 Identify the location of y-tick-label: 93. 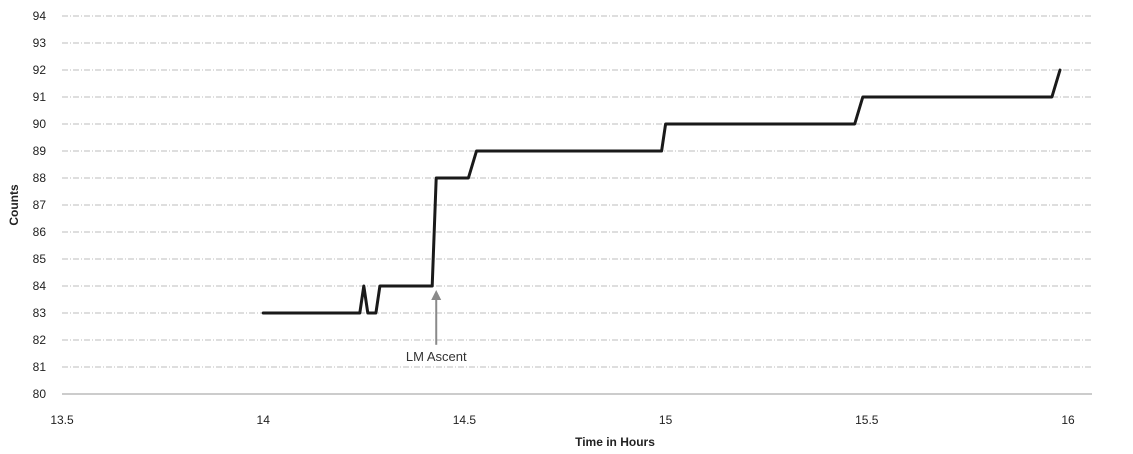
(40, 43).